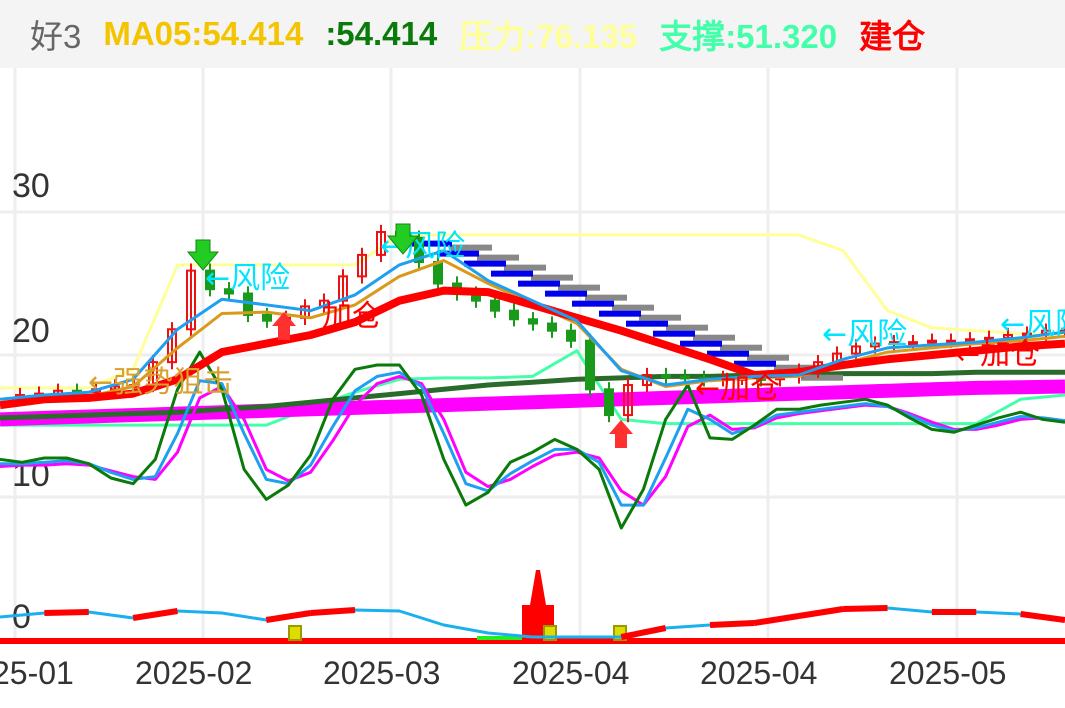 This screenshot has width=1065, height=708. Describe the element at coordinates (538, 587) in the screenshot. I see `bottom-spike-peak` at that location.